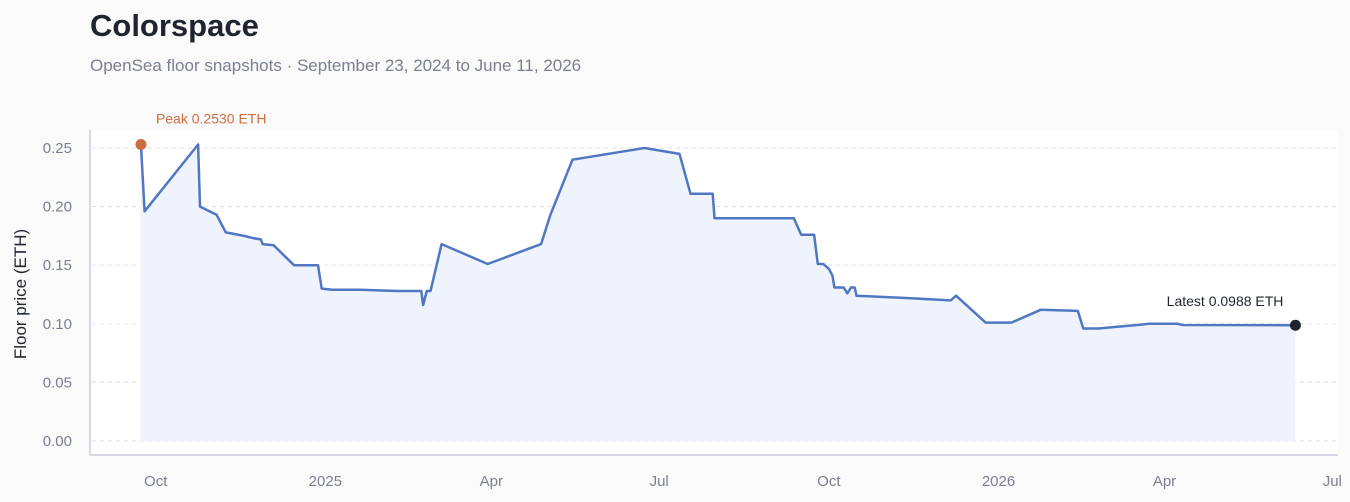  I want to click on y-tick-label: 0.00, so click(57, 441).